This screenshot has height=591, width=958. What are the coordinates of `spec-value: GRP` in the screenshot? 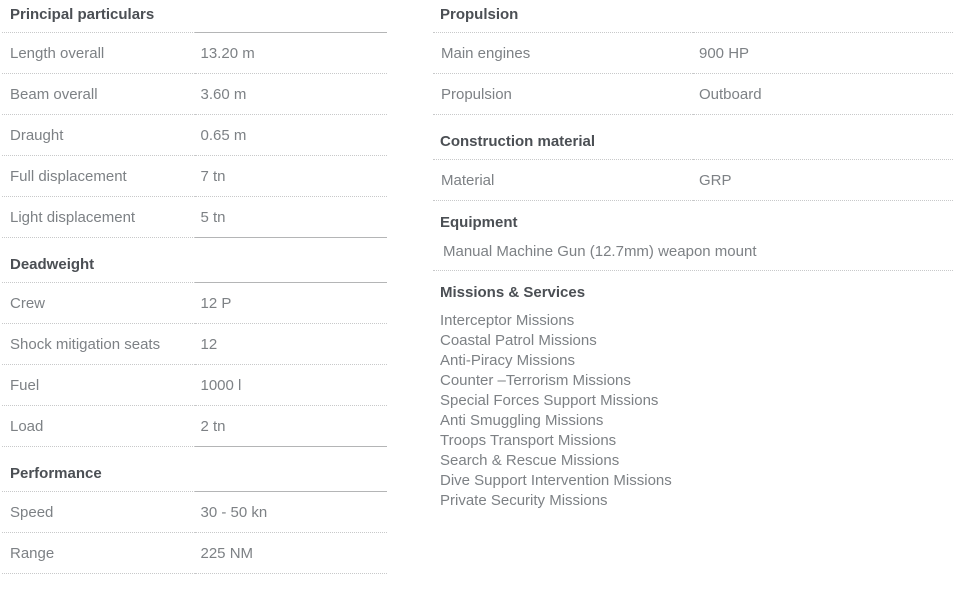 It's located at (823, 180).